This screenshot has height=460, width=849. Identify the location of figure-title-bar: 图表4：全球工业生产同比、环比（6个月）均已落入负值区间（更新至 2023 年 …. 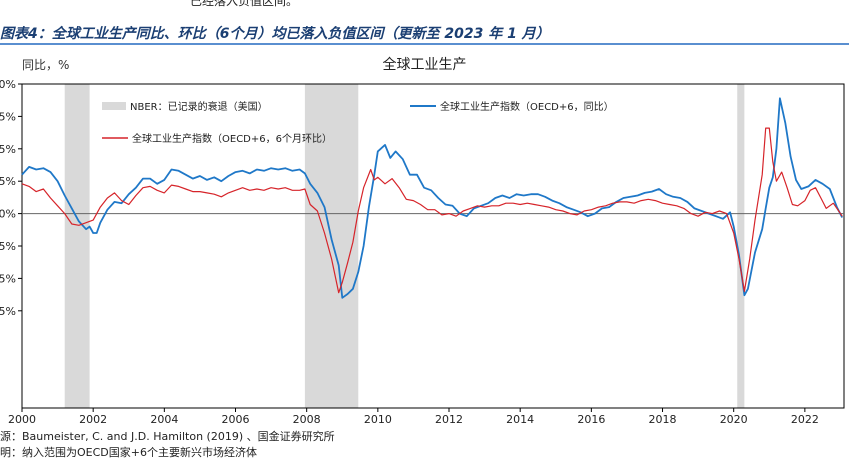
(424, 33).